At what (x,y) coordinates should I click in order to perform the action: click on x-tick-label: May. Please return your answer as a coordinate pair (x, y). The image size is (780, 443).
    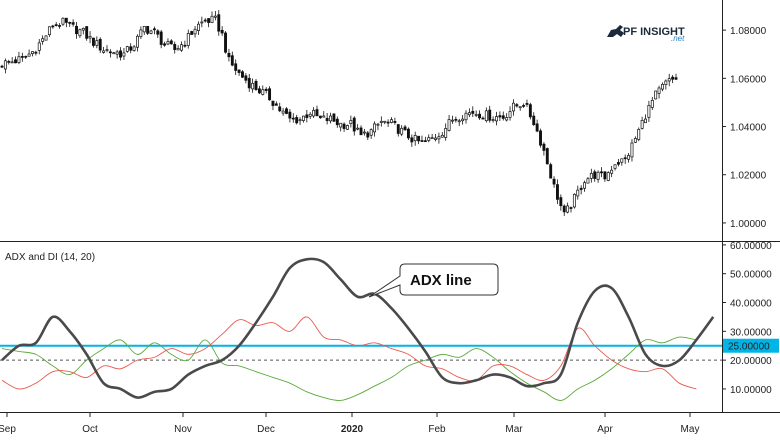
    Looking at the image, I should click on (690, 429).